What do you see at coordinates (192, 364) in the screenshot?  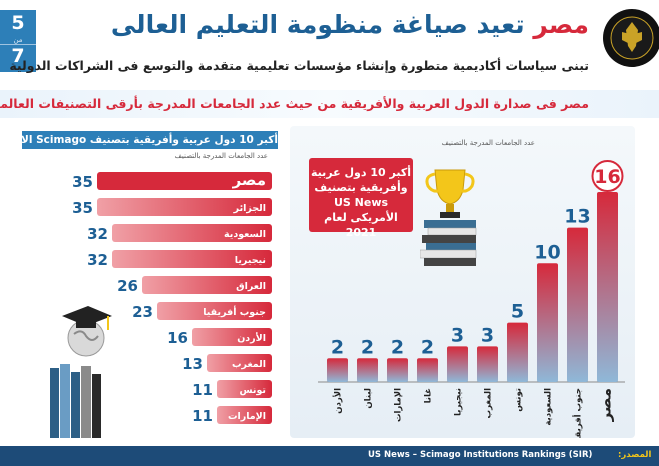 I see `scimago-value-label: 13` at bounding box center [192, 364].